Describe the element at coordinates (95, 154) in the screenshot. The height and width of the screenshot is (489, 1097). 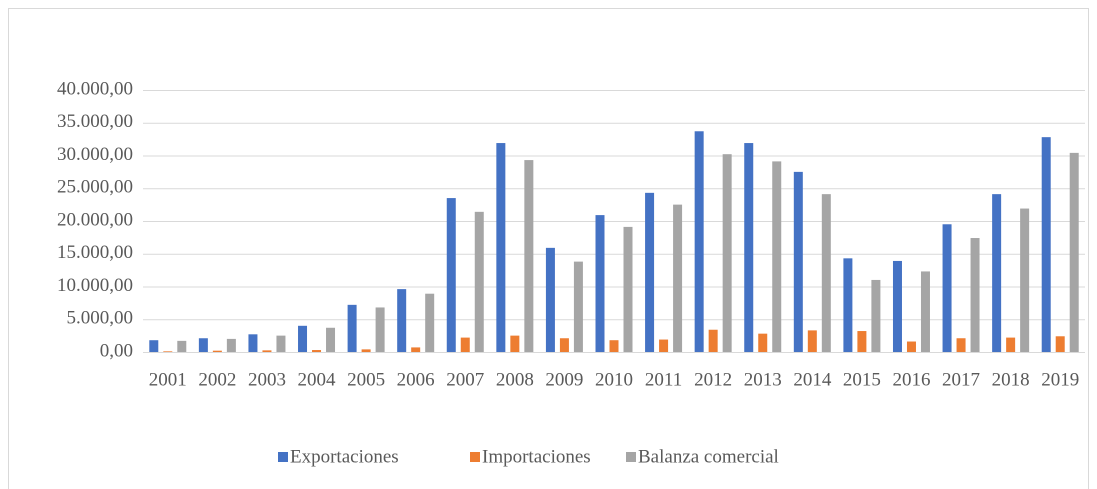
I see `y-tick-label: 30.000,00` at that location.